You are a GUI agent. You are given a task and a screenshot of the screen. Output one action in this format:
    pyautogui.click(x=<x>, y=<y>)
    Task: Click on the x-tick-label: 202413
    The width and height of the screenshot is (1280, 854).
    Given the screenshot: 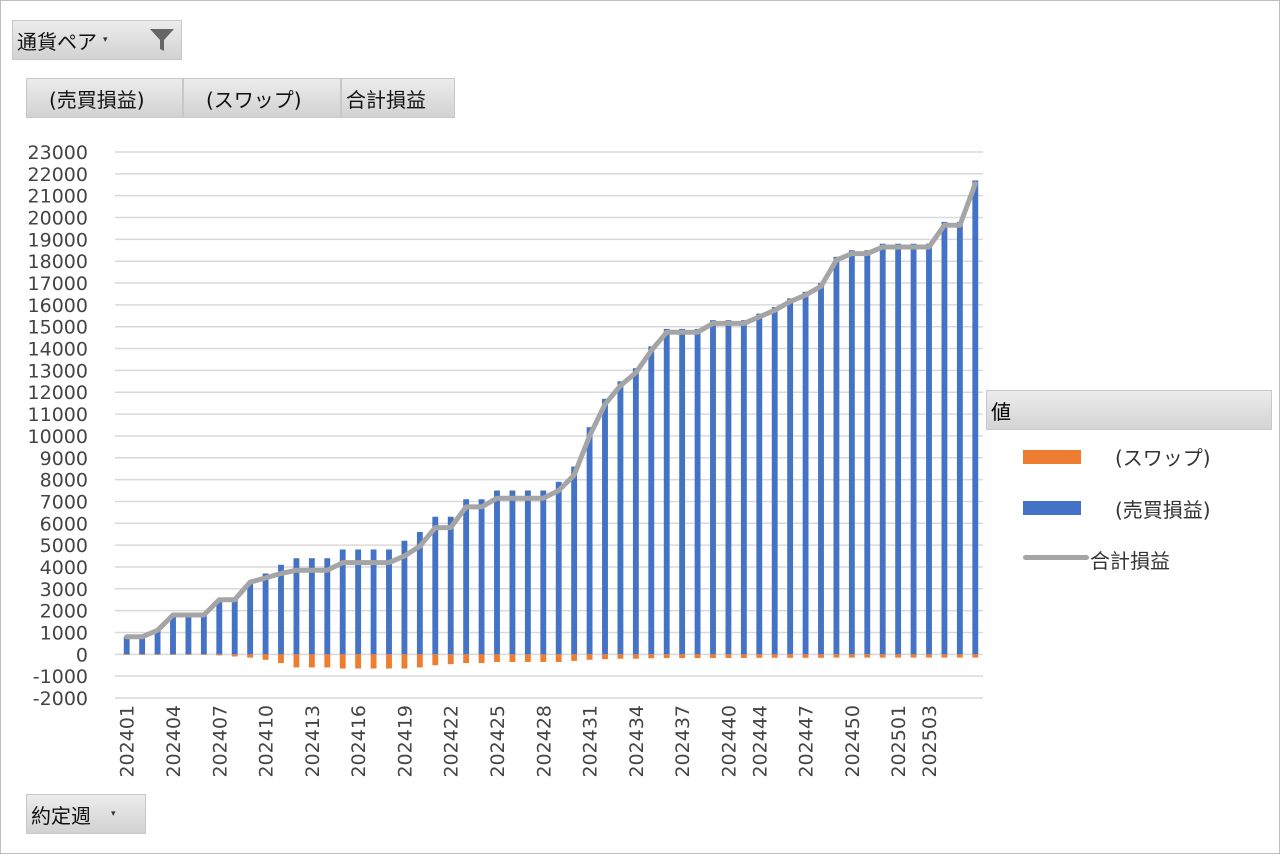 What is the action you would take?
    pyautogui.click(x=313, y=741)
    